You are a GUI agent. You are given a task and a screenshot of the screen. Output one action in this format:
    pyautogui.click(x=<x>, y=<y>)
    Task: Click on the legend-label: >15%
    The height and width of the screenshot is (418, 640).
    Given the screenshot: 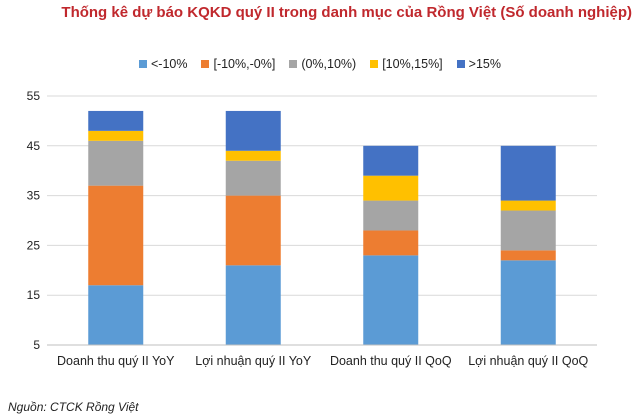 What is the action you would take?
    pyautogui.click(x=484, y=64)
    